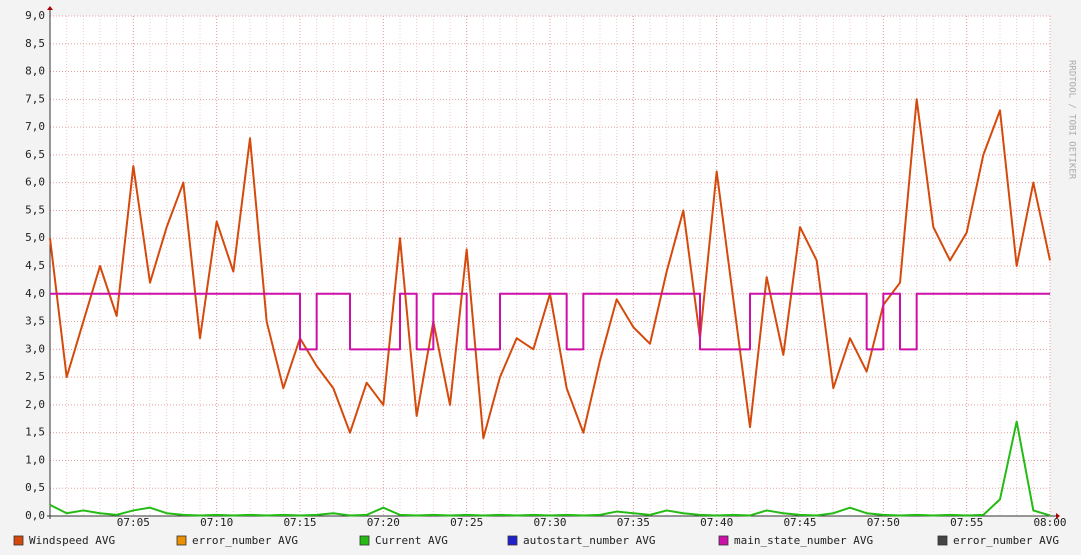 The image size is (1081, 555). What do you see at coordinates (299, 522) in the screenshot?
I see `x-tick-label: 07:15` at bounding box center [299, 522].